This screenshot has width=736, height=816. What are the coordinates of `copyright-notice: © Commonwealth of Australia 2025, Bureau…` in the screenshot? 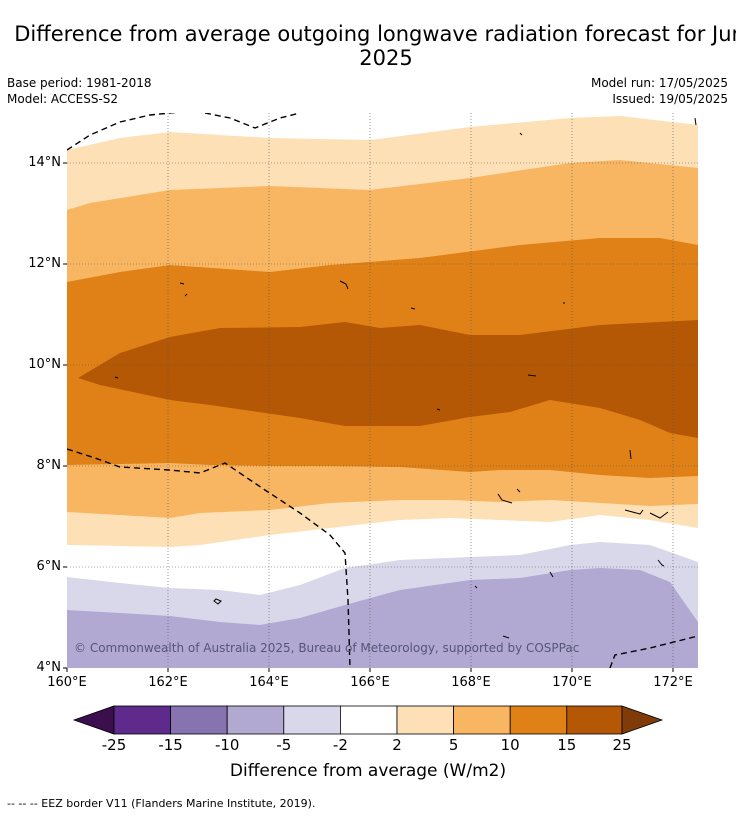 It's located at (327, 648).